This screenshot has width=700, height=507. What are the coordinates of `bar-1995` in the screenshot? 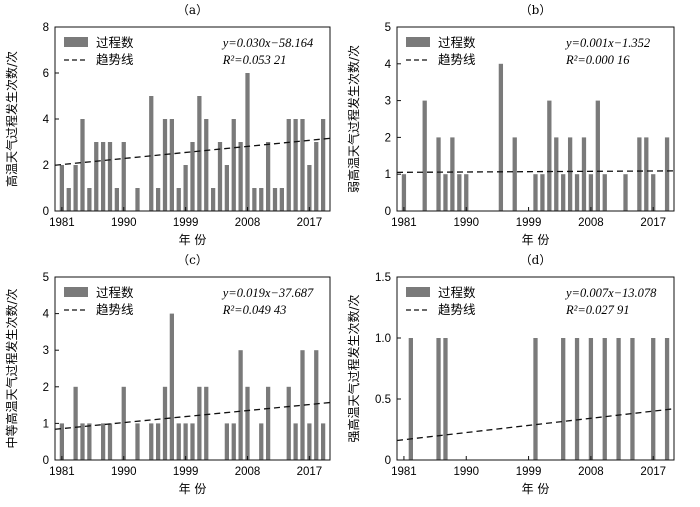 It's located at (158, 199).